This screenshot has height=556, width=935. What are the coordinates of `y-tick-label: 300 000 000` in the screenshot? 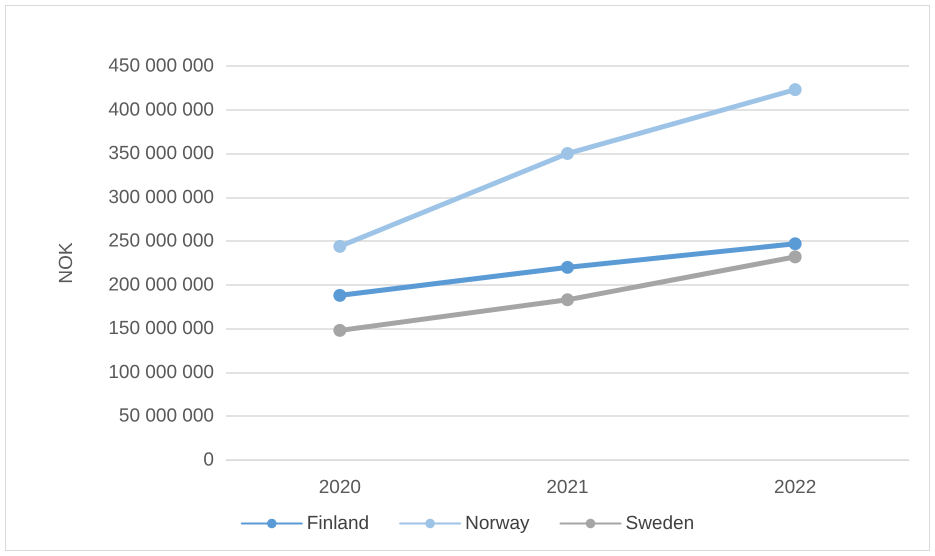 It's located at (161, 197).